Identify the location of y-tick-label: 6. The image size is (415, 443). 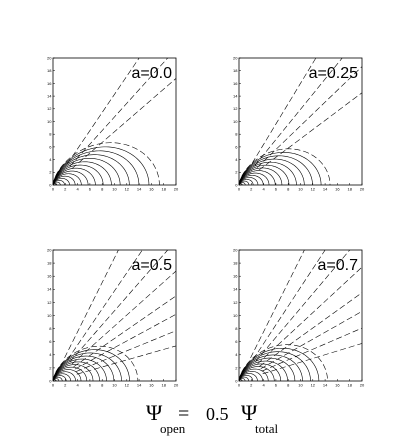
(50, 341).